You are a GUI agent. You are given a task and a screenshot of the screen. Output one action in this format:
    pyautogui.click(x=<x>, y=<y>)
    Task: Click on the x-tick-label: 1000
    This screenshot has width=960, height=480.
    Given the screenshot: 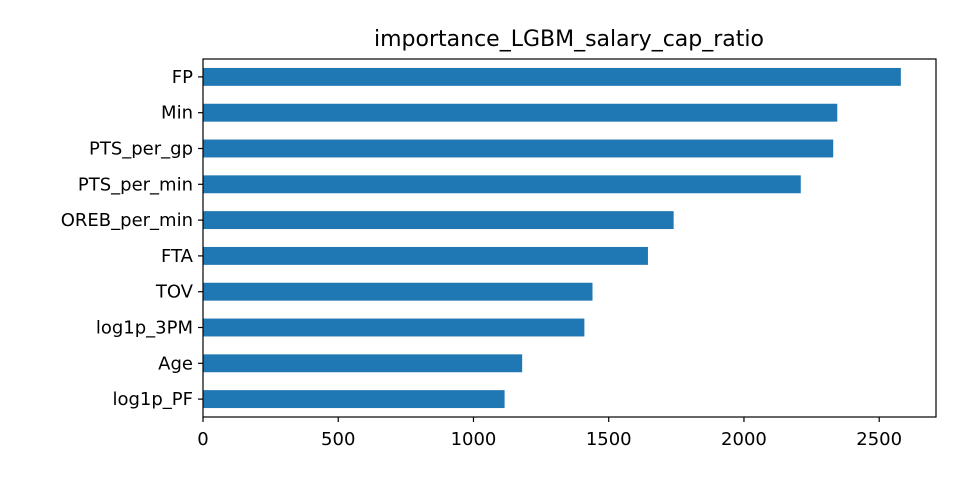 What is the action you would take?
    pyautogui.click(x=474, y=439)
    